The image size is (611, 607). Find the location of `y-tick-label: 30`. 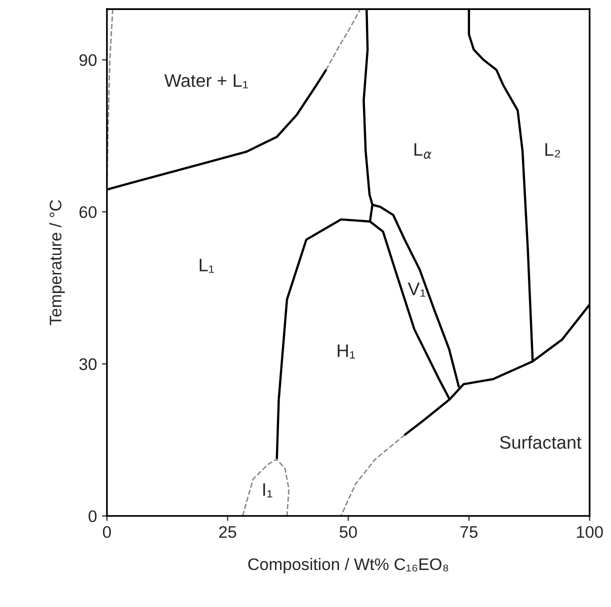

y-tick-label: 30 is located at coordinates (88, 364).